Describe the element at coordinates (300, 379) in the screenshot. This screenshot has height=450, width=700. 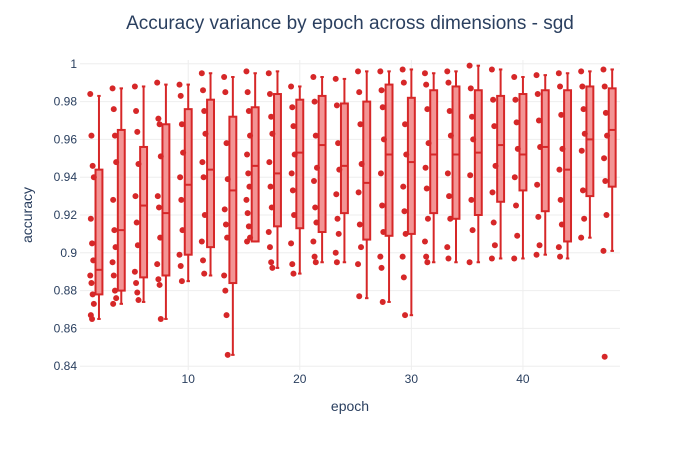
I see `x-tick-label: 20` at that location.